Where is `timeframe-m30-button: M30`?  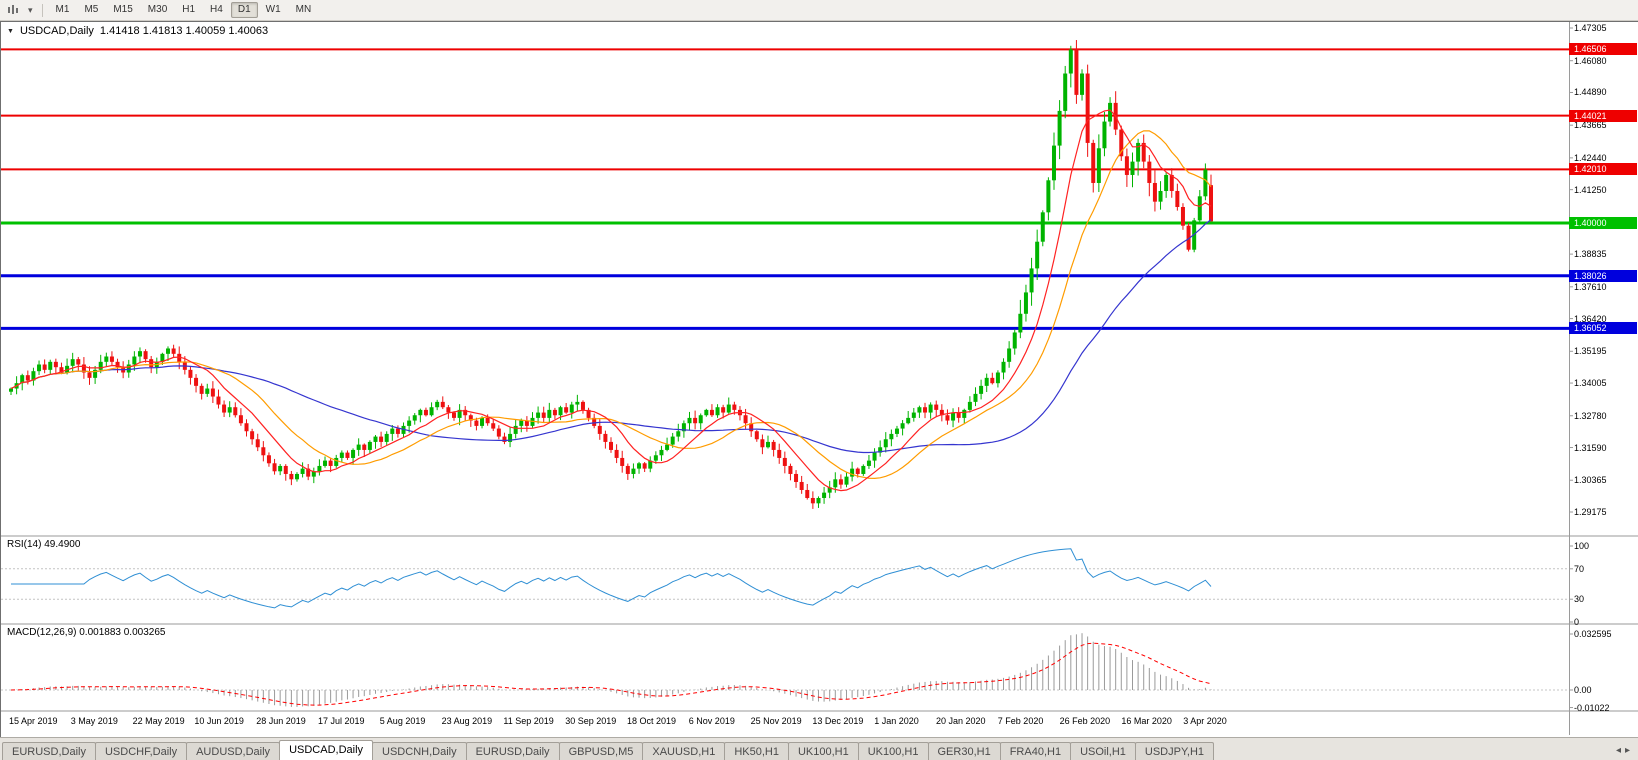
timeframe-m30-button: M30 is located at coordinates (157, 9).